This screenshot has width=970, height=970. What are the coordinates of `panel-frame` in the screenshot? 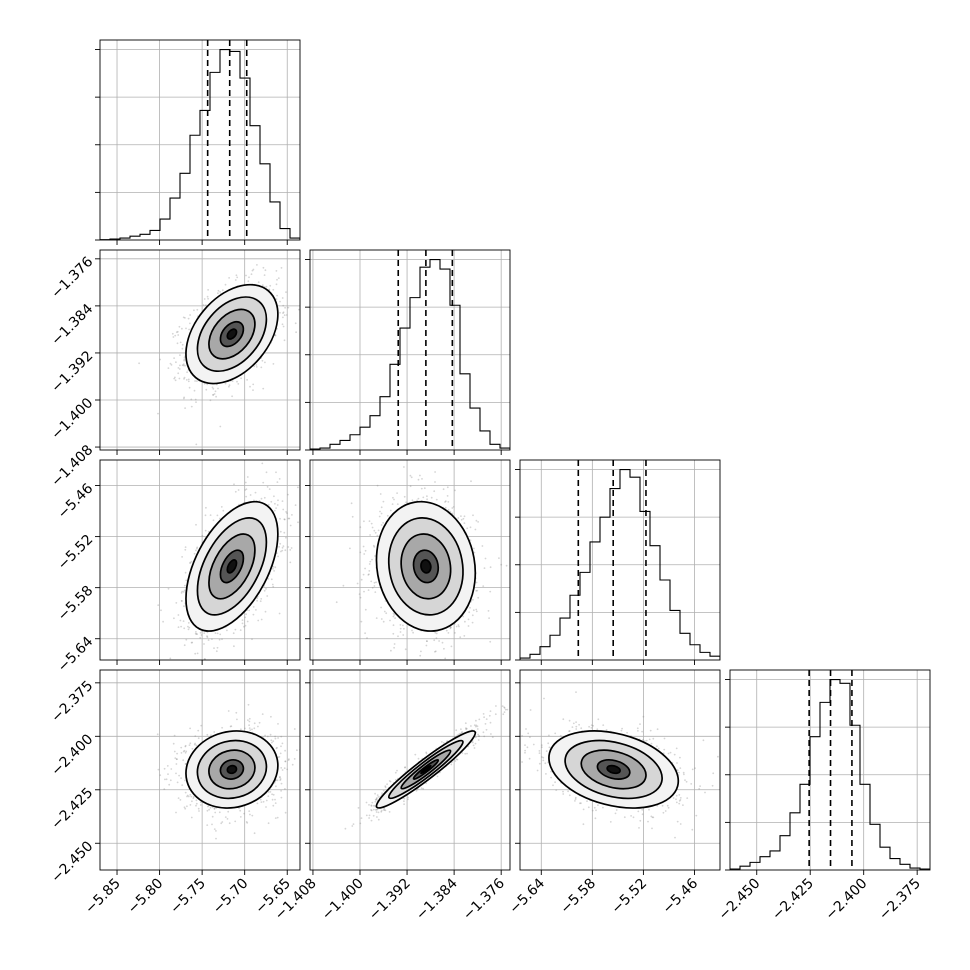 It's located at (200, 140).